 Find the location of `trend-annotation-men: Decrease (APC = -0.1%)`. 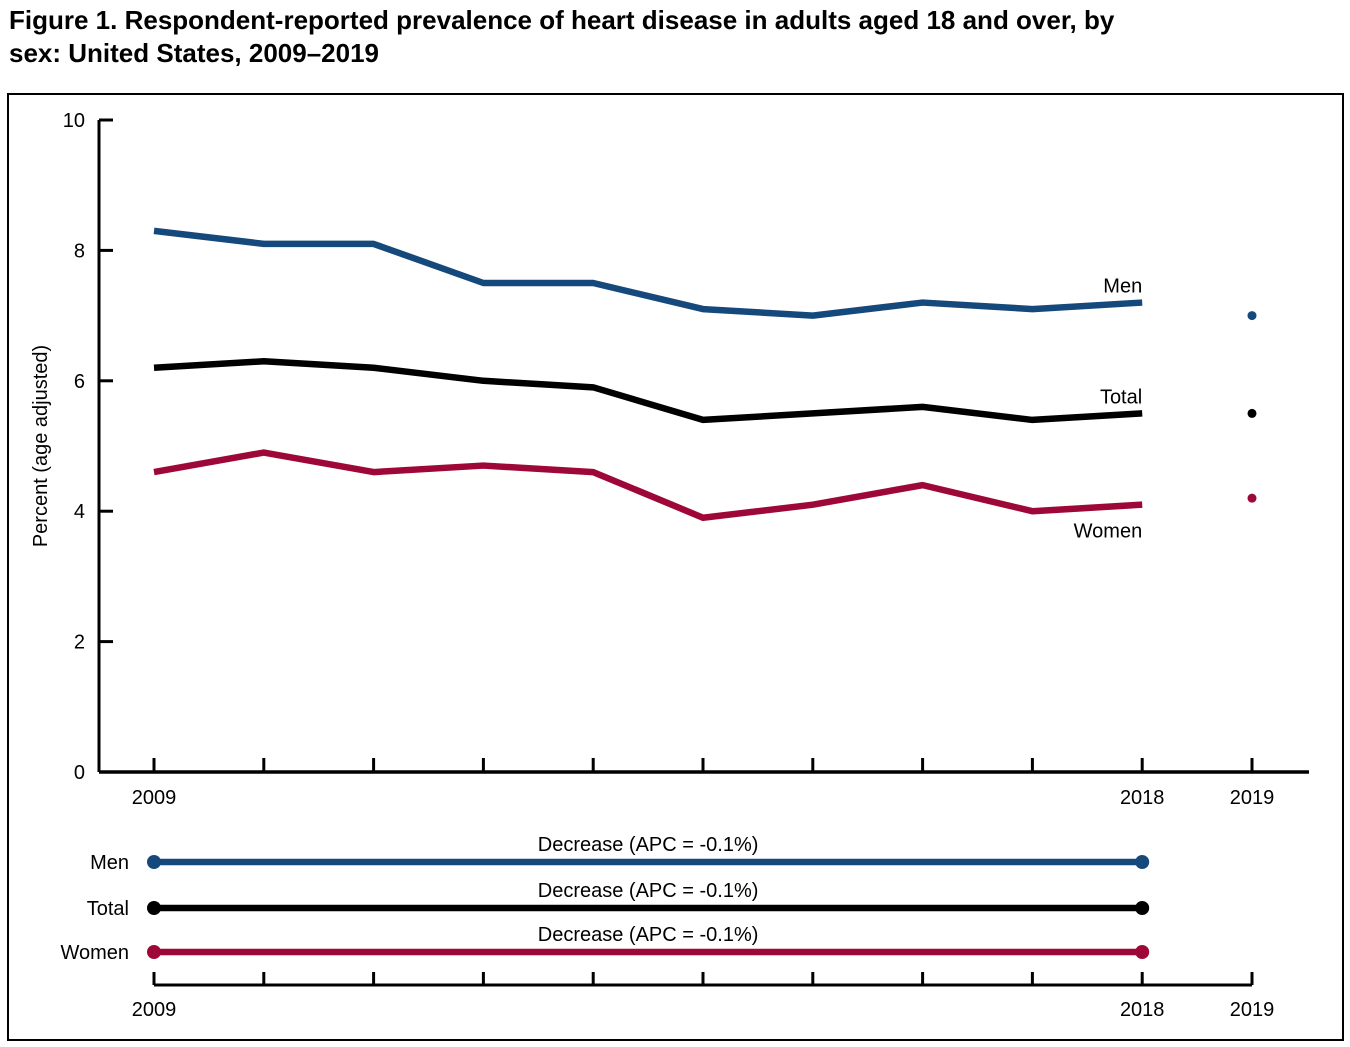

trend-annotation-men: Decrease (APC = -0.1%) is located at coordinates (648, 845).